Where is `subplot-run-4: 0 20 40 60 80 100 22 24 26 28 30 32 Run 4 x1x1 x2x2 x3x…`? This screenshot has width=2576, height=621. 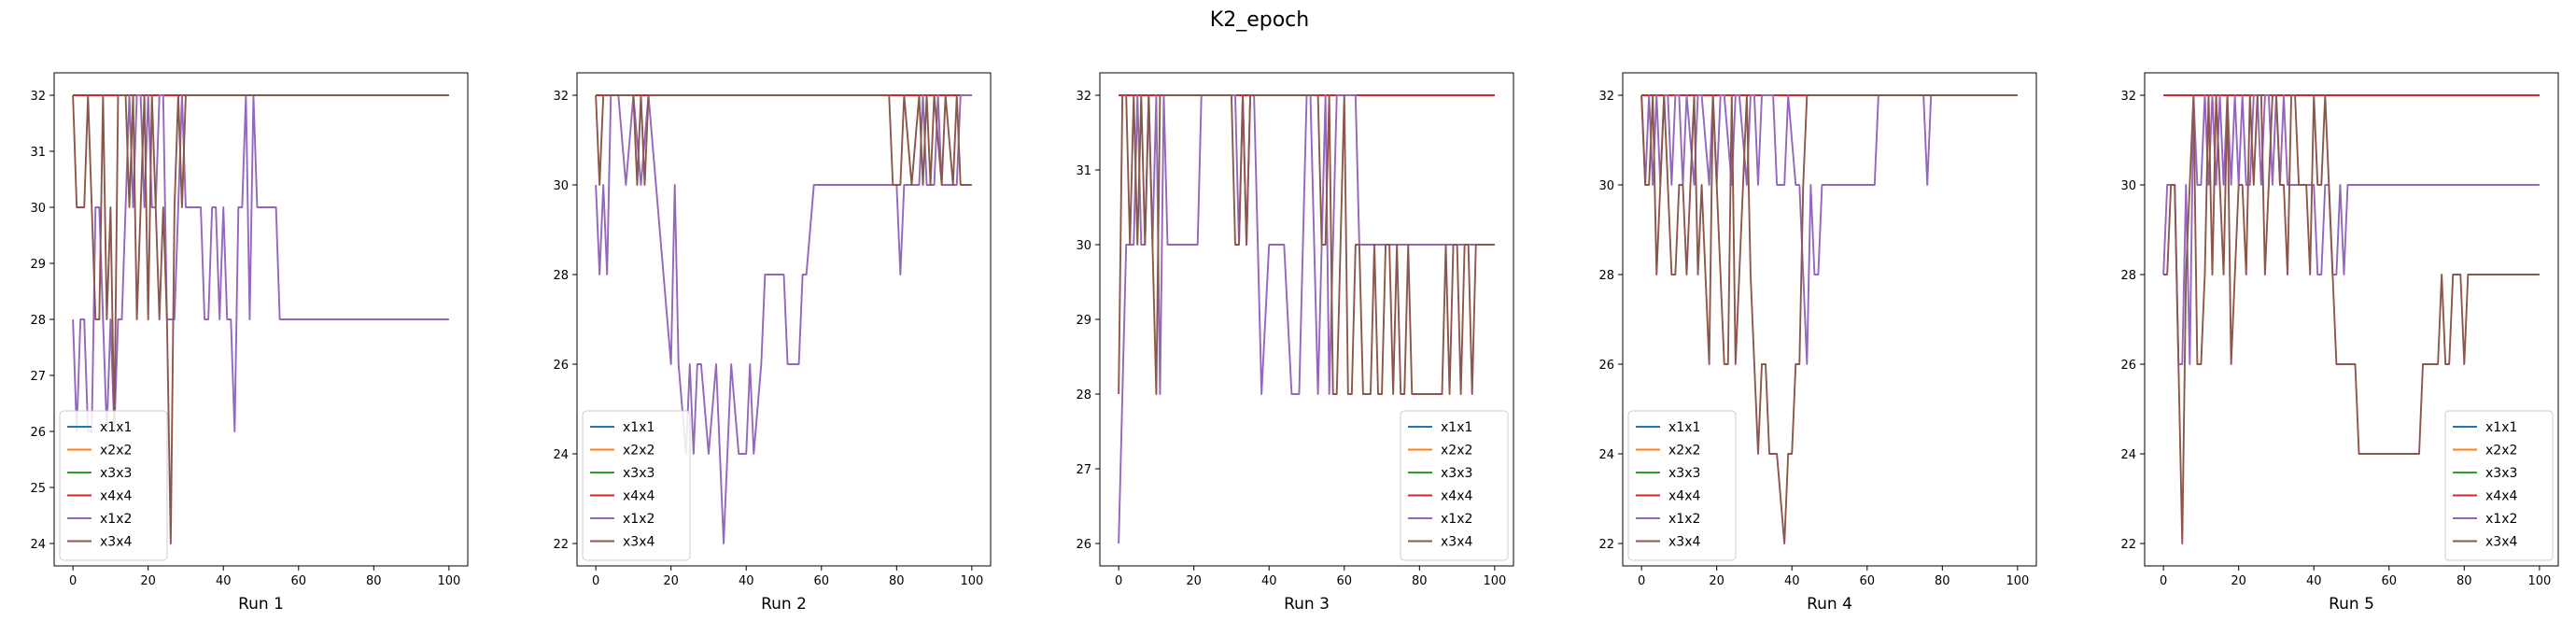
subplot-run-4: 0 20 40 60 80 100 22 24 26 28 30 32 Run 4 x1x1 x2x2 x3x… is located at coordinates (1817, 343).